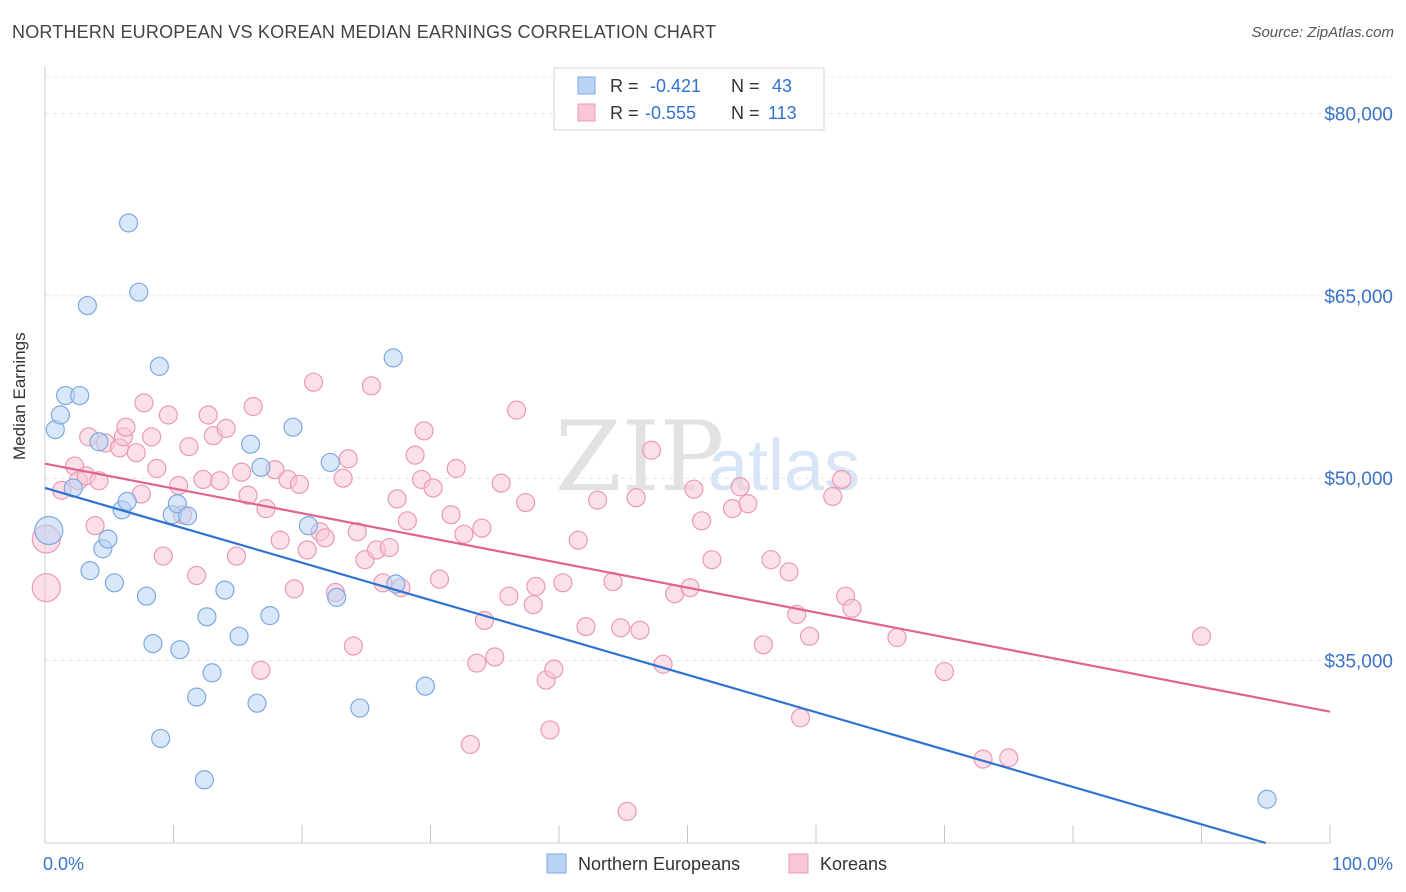 The image size is (1406, 892). I want to click on legend-swatch-northern, so click(586, 85).